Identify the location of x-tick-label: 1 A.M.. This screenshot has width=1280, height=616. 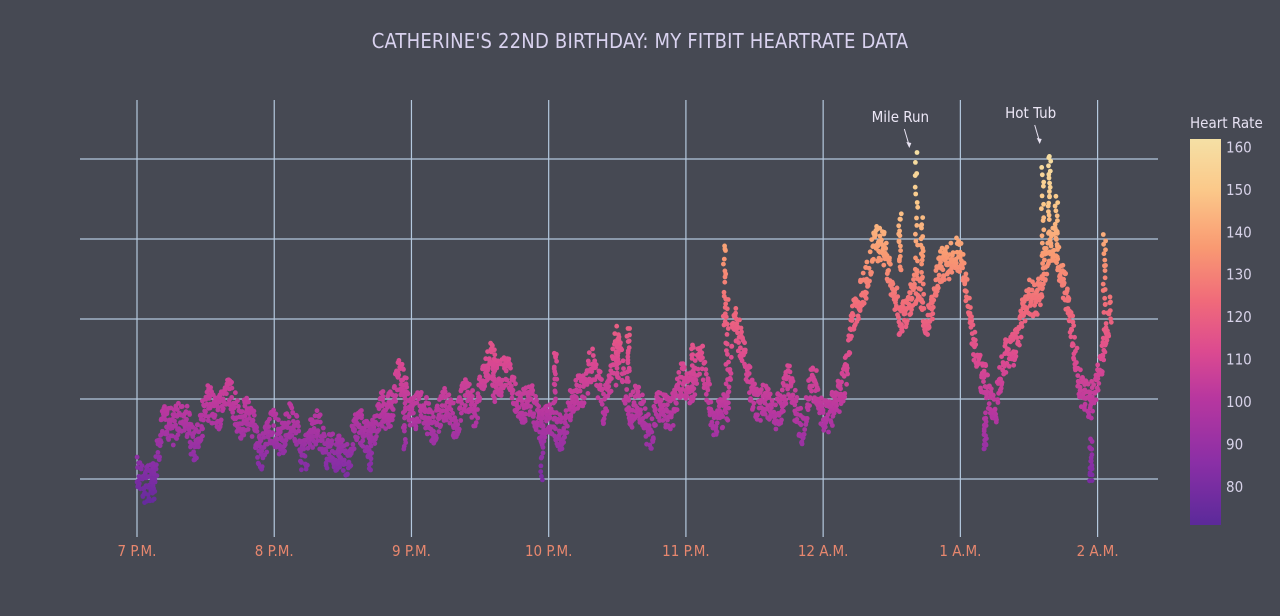
(960, 551).